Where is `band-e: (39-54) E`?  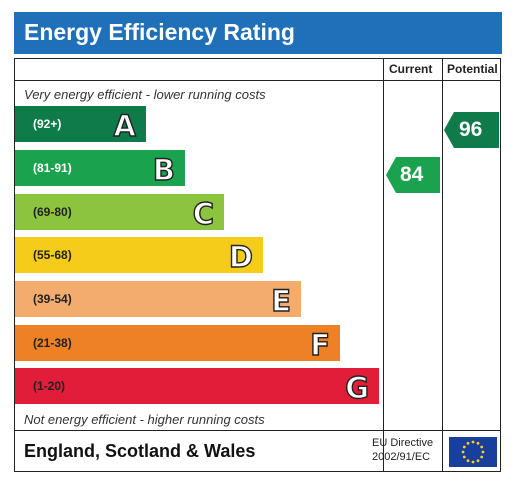
band-e: (39-54) E is located at coordinates (158, 300).